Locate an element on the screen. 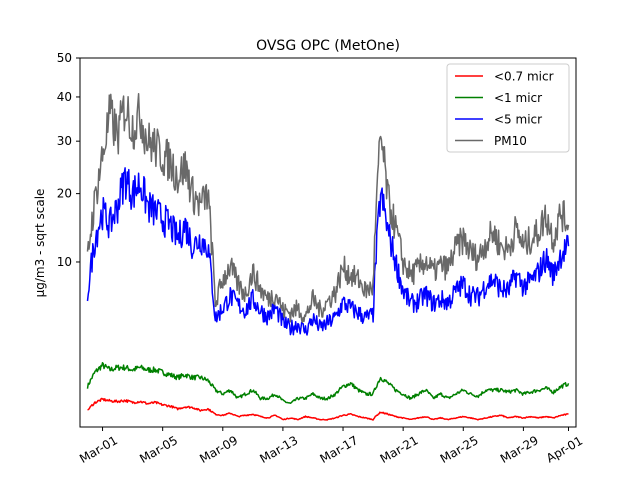  y-tick-label: 40 is located at coordinates (64, 97).